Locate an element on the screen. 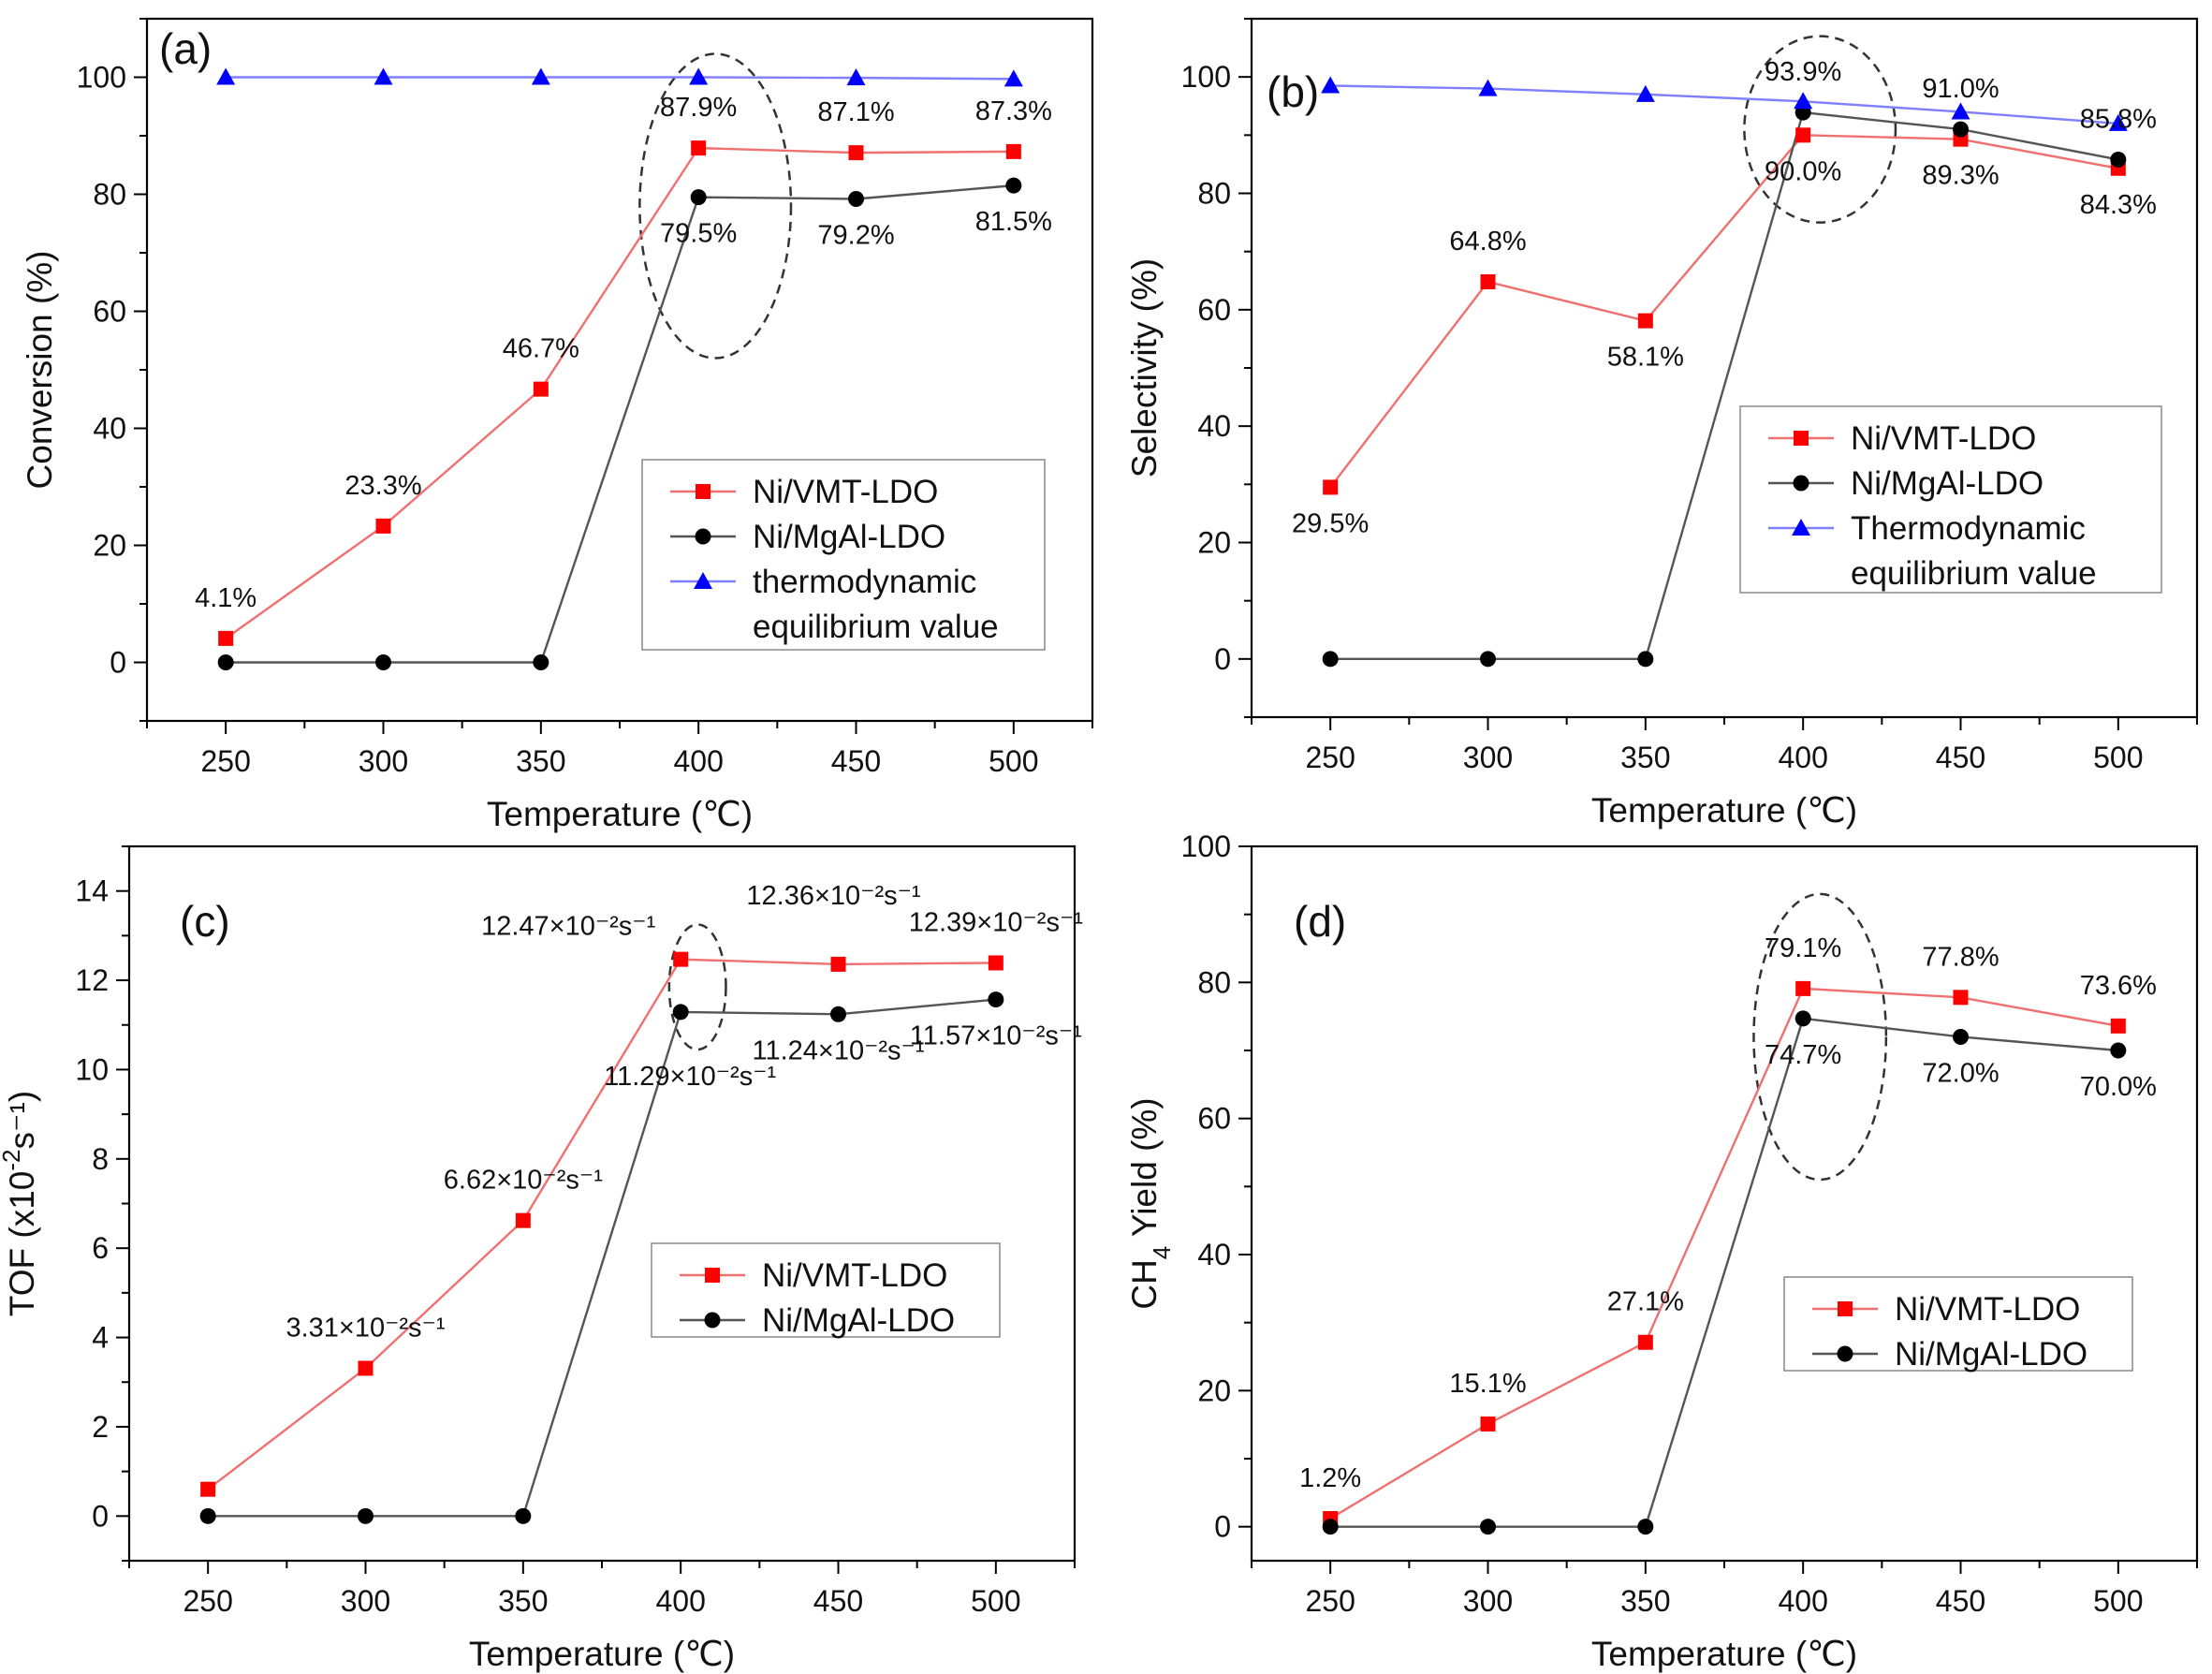 The height and width of the screenshot is (1674, 2212). y-tick-label: 100 is located at coordinates (1206, 77).